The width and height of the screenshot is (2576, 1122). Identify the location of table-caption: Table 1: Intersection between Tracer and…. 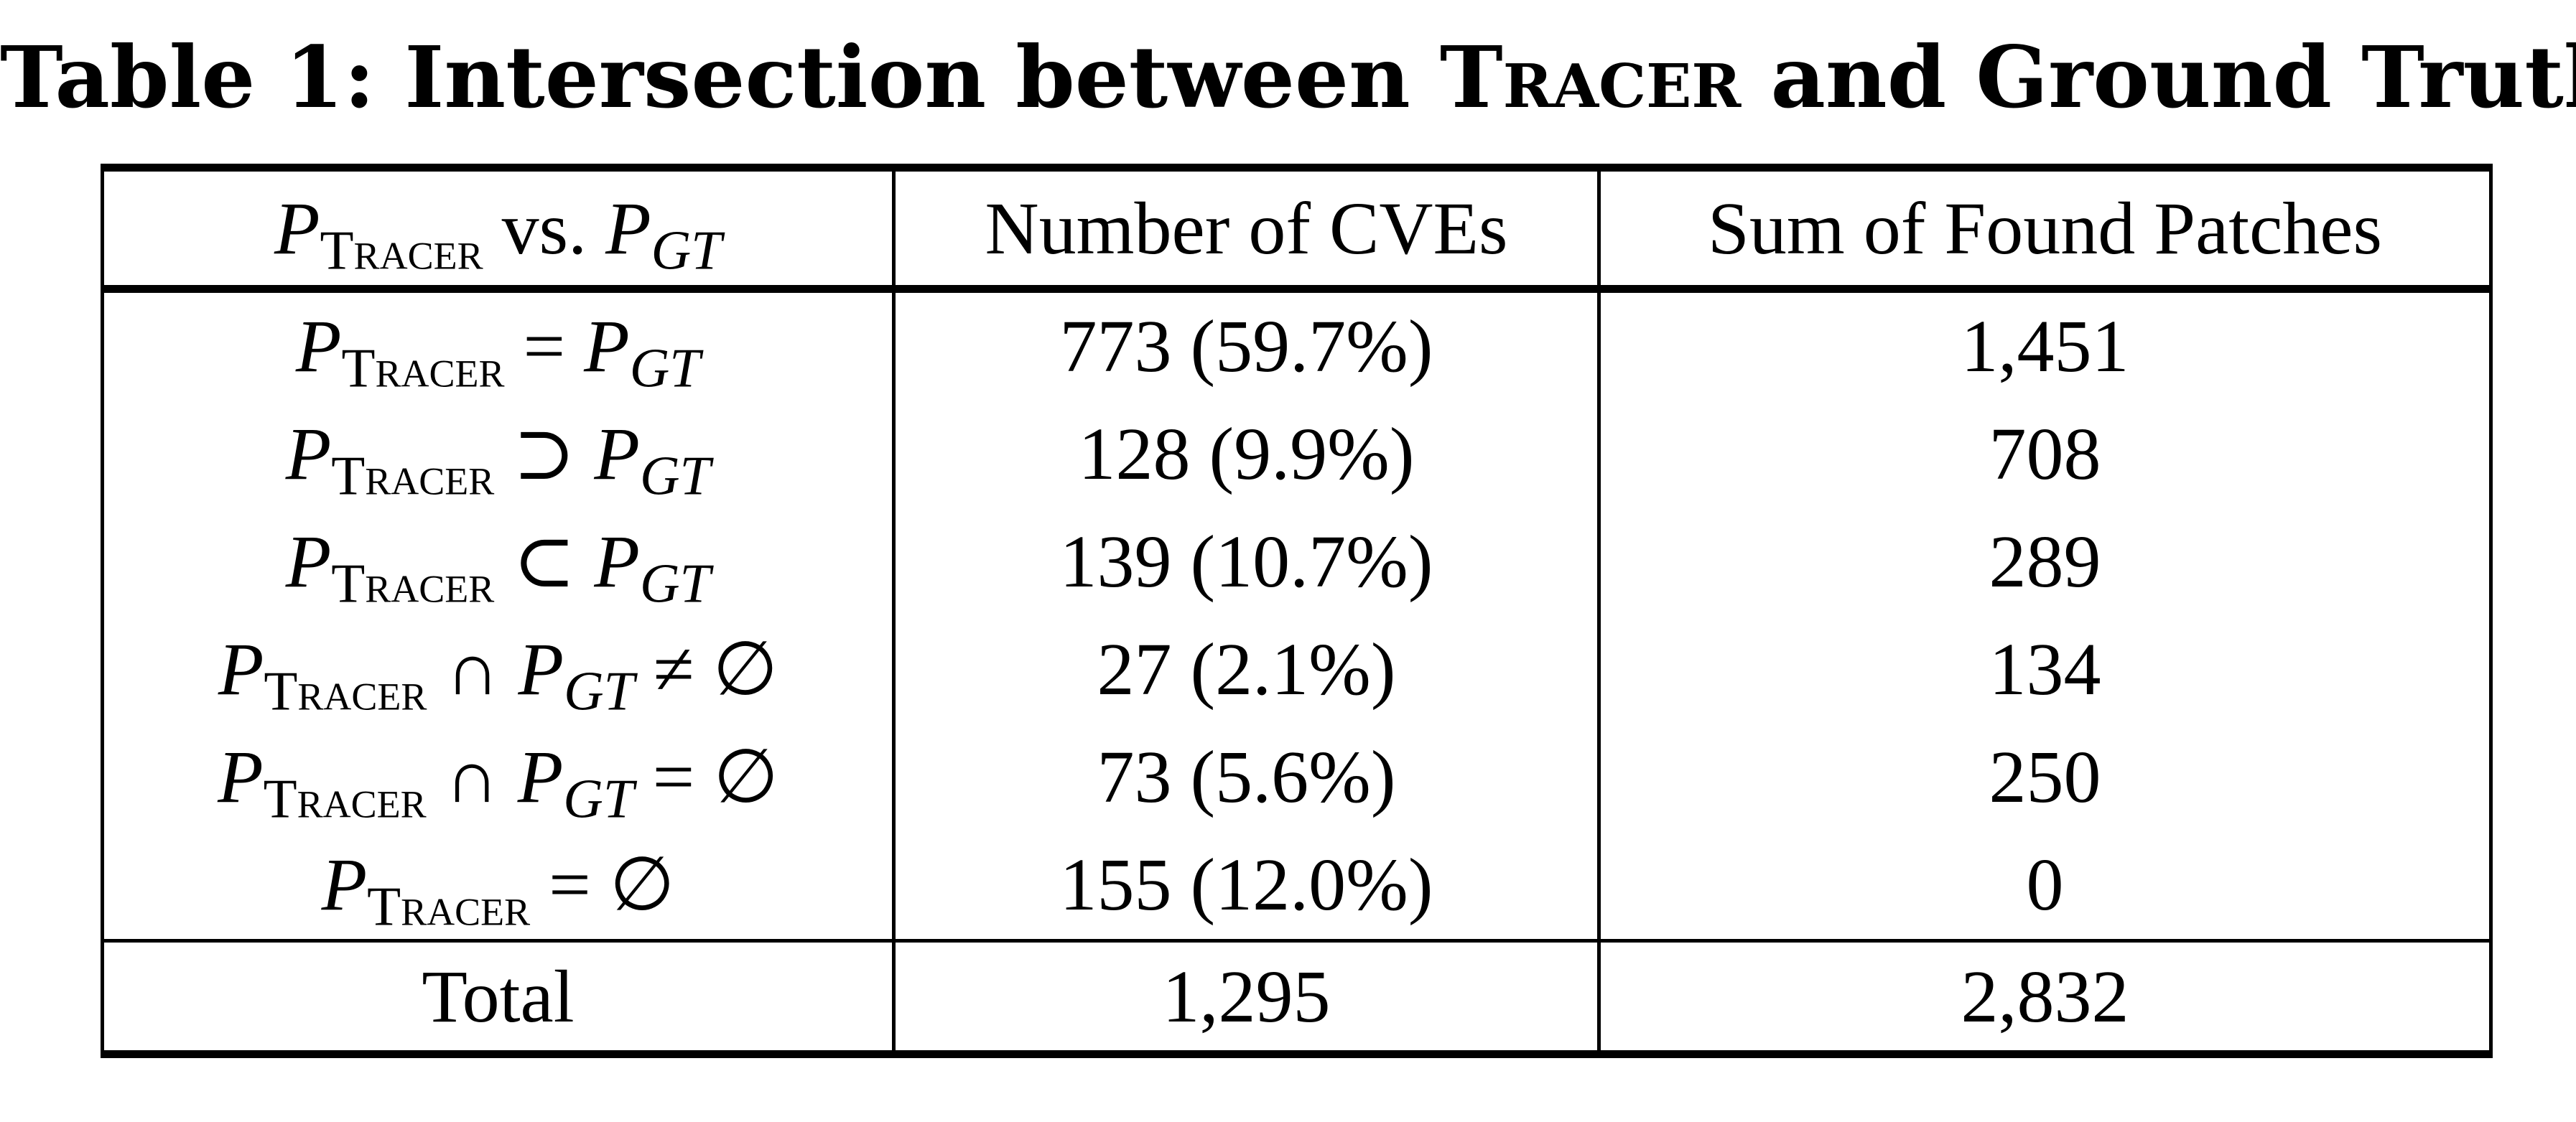
(1288, 78).